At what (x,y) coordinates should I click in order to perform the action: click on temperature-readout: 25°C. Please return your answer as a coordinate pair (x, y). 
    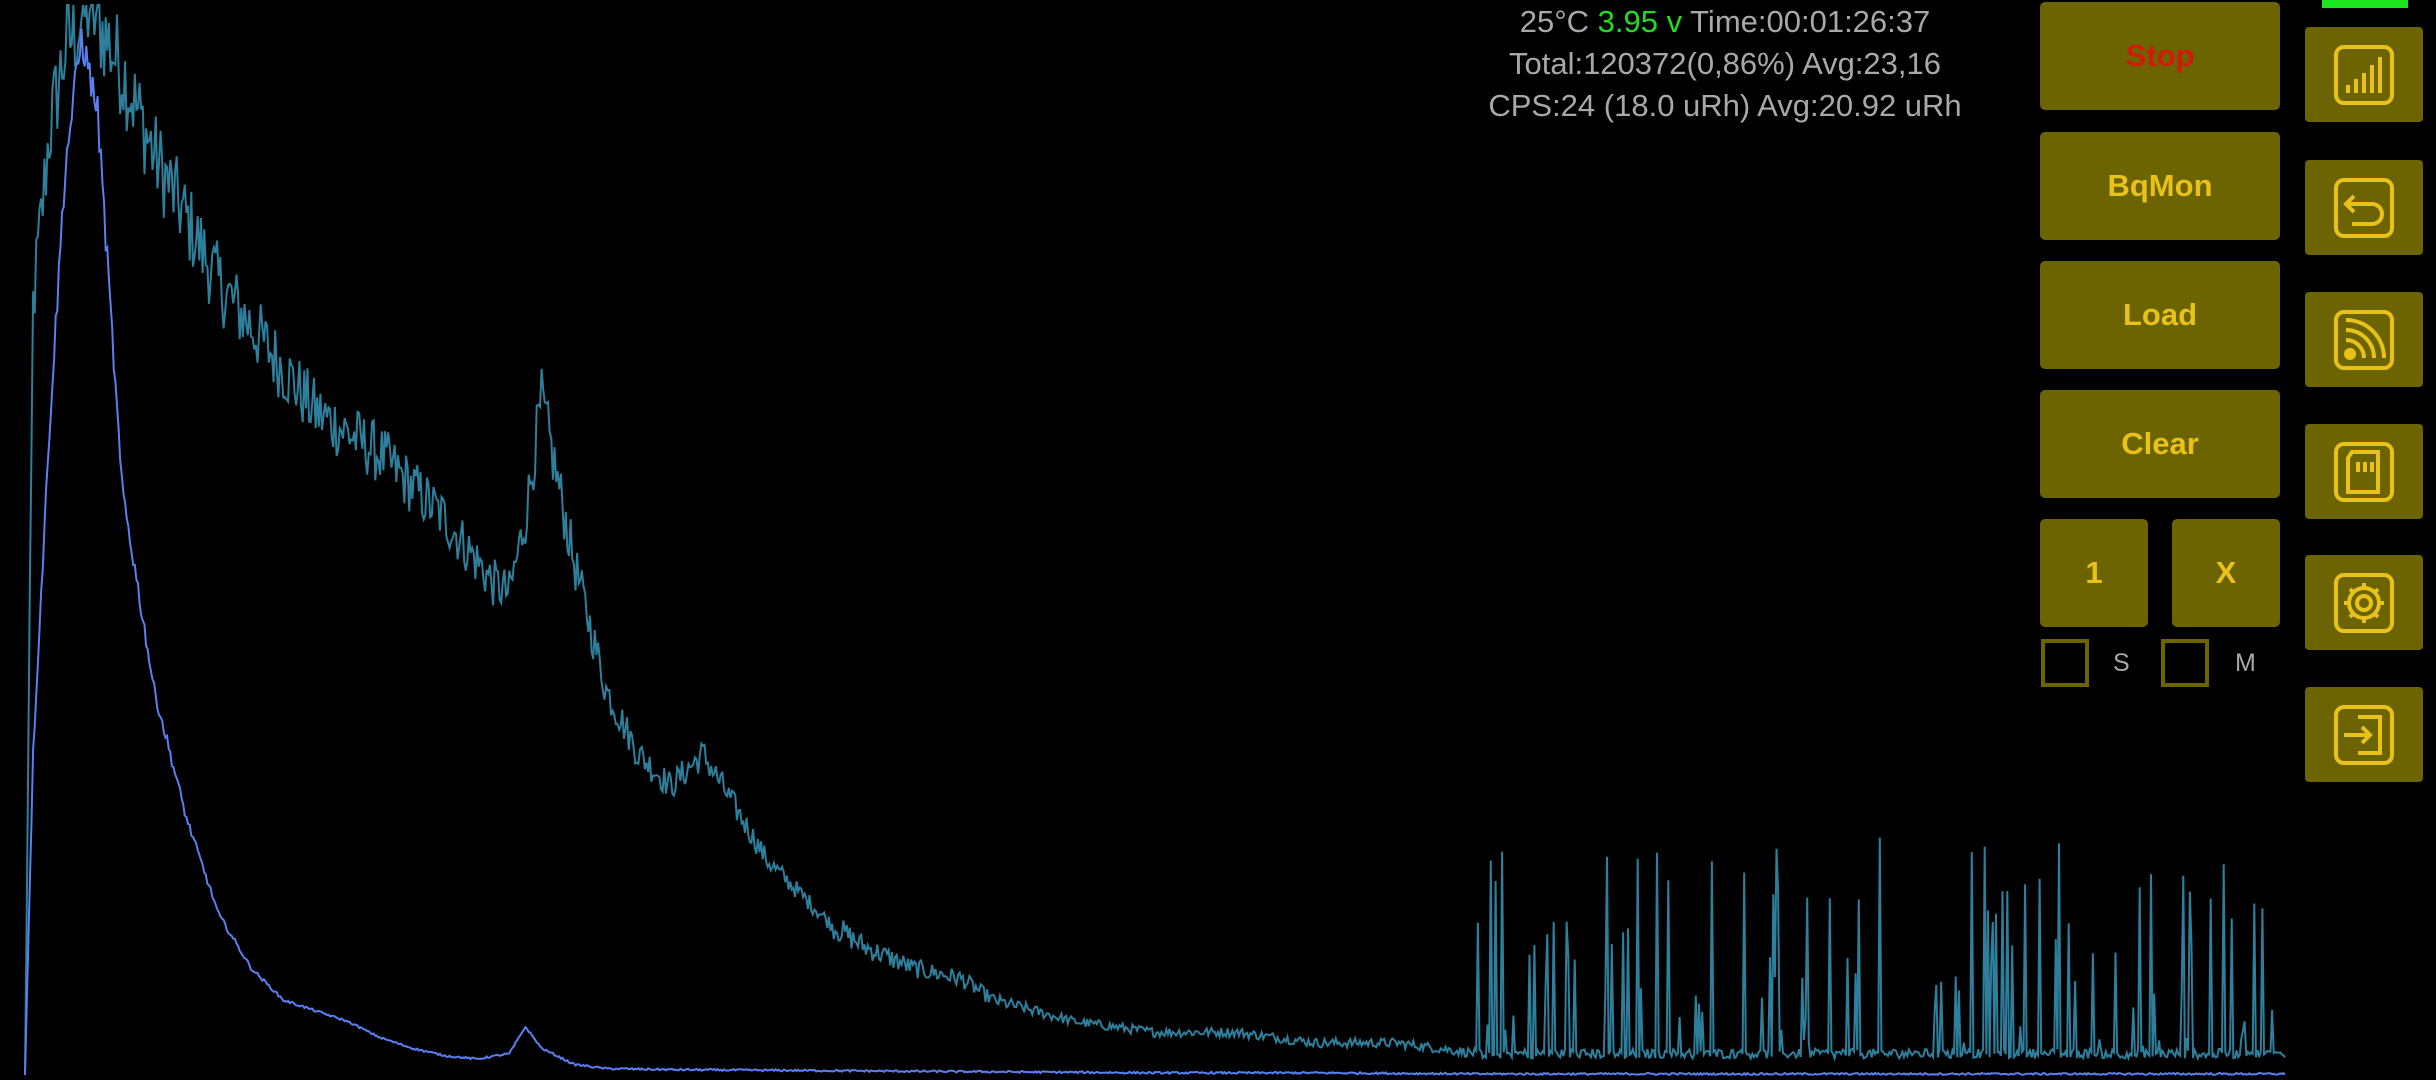
    Looking at the image, I should click on (1554, 21).